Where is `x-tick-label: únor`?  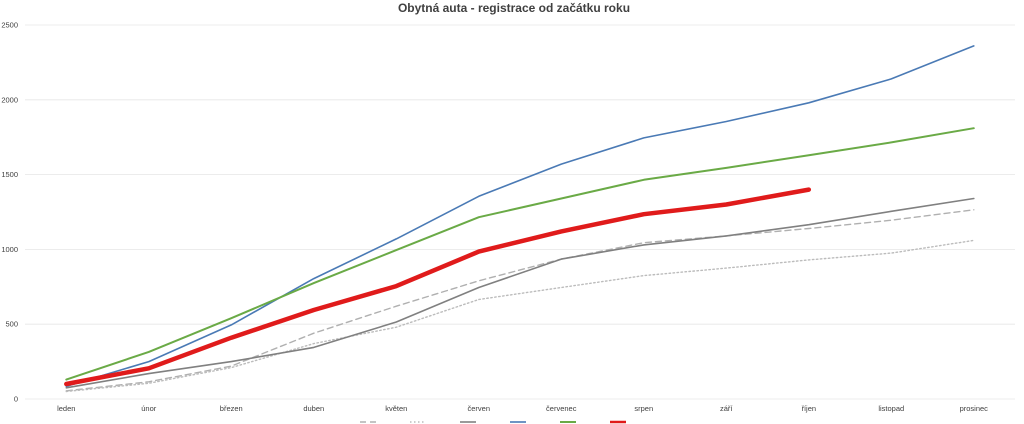 x-tick-label: únor is located at coordinates (149, 408).